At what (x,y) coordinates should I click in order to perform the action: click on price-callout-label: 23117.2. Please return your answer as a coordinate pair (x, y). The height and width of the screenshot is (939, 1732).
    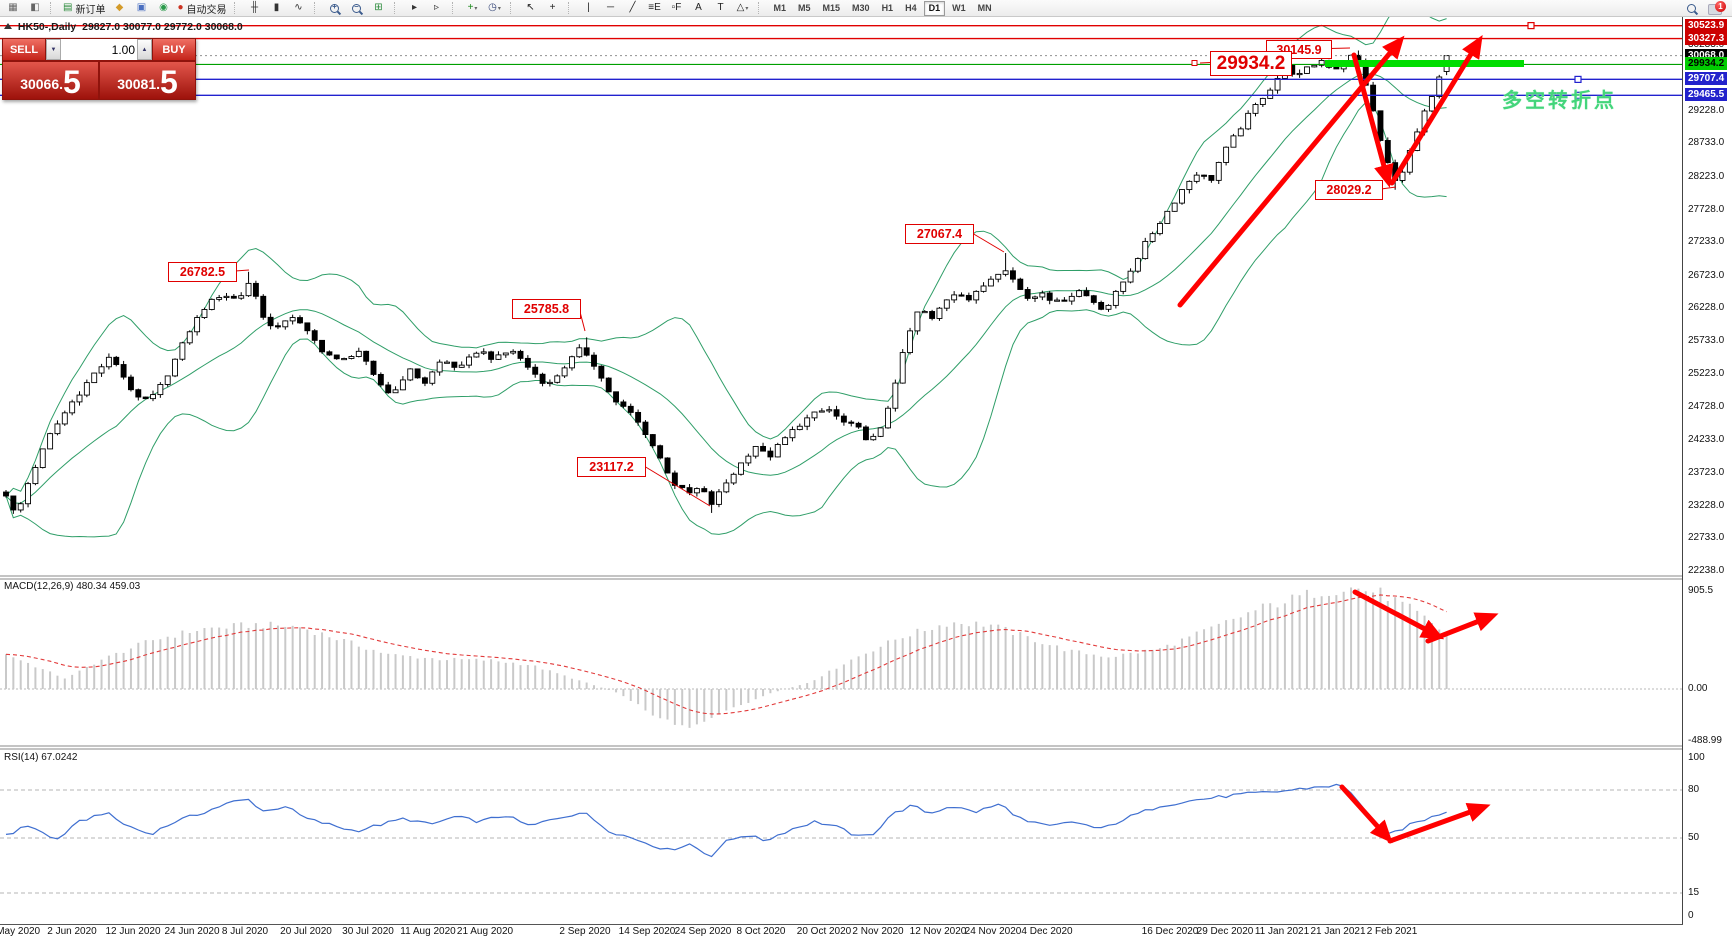
    Looking at the image, I should click on (611, 467).